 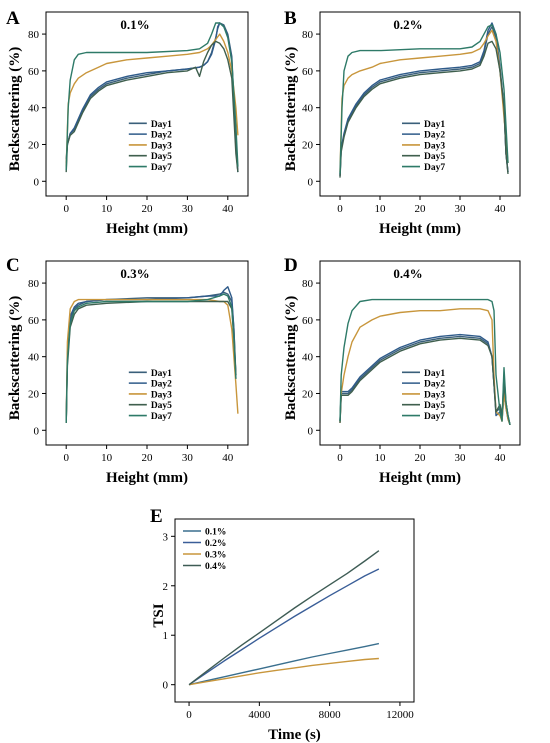 I want to click on panel-letter: A, so click(x=13, y=18).